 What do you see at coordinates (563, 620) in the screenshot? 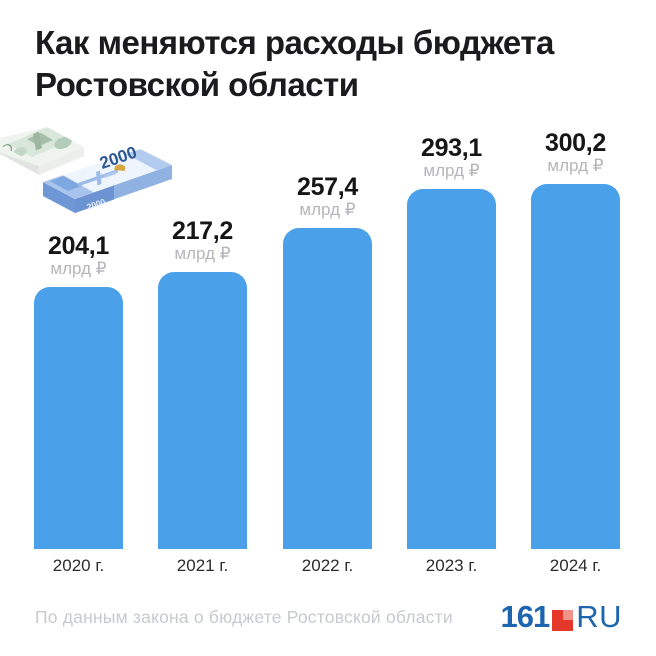
I see `logo-red-square-icon` at bounding box center [563, 620].